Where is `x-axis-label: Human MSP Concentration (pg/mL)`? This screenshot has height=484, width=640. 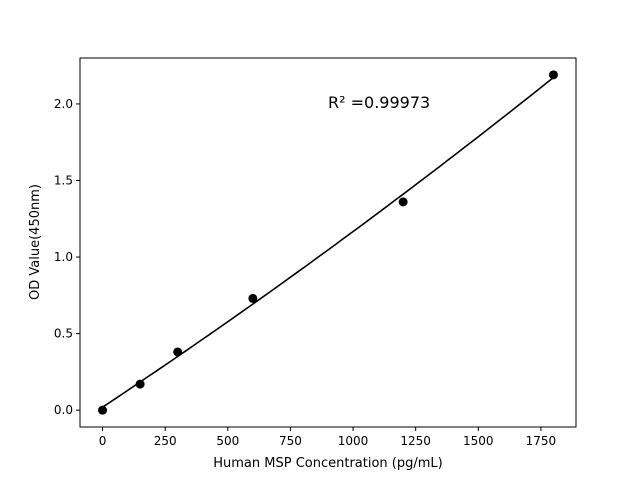
x-axis-label: Human MSP Concentration (pg/mL) is located at coordinates (328, 463).